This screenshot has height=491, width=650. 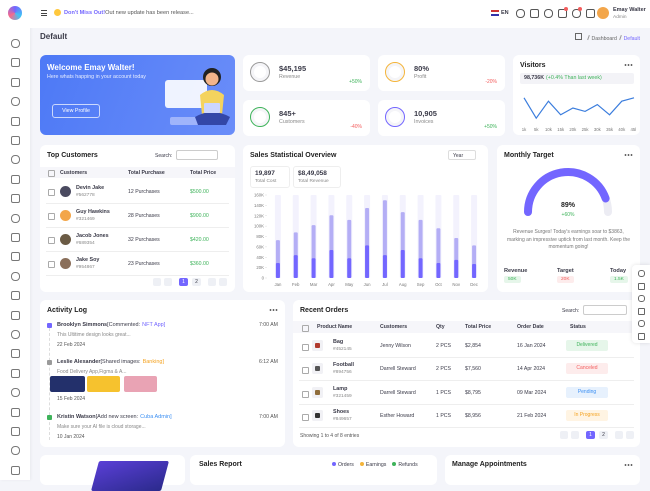 What do you see at coordinates (259, 195) in the screenshot?
I see `y-tick-label: 160K` at bounding box center [259, 195].